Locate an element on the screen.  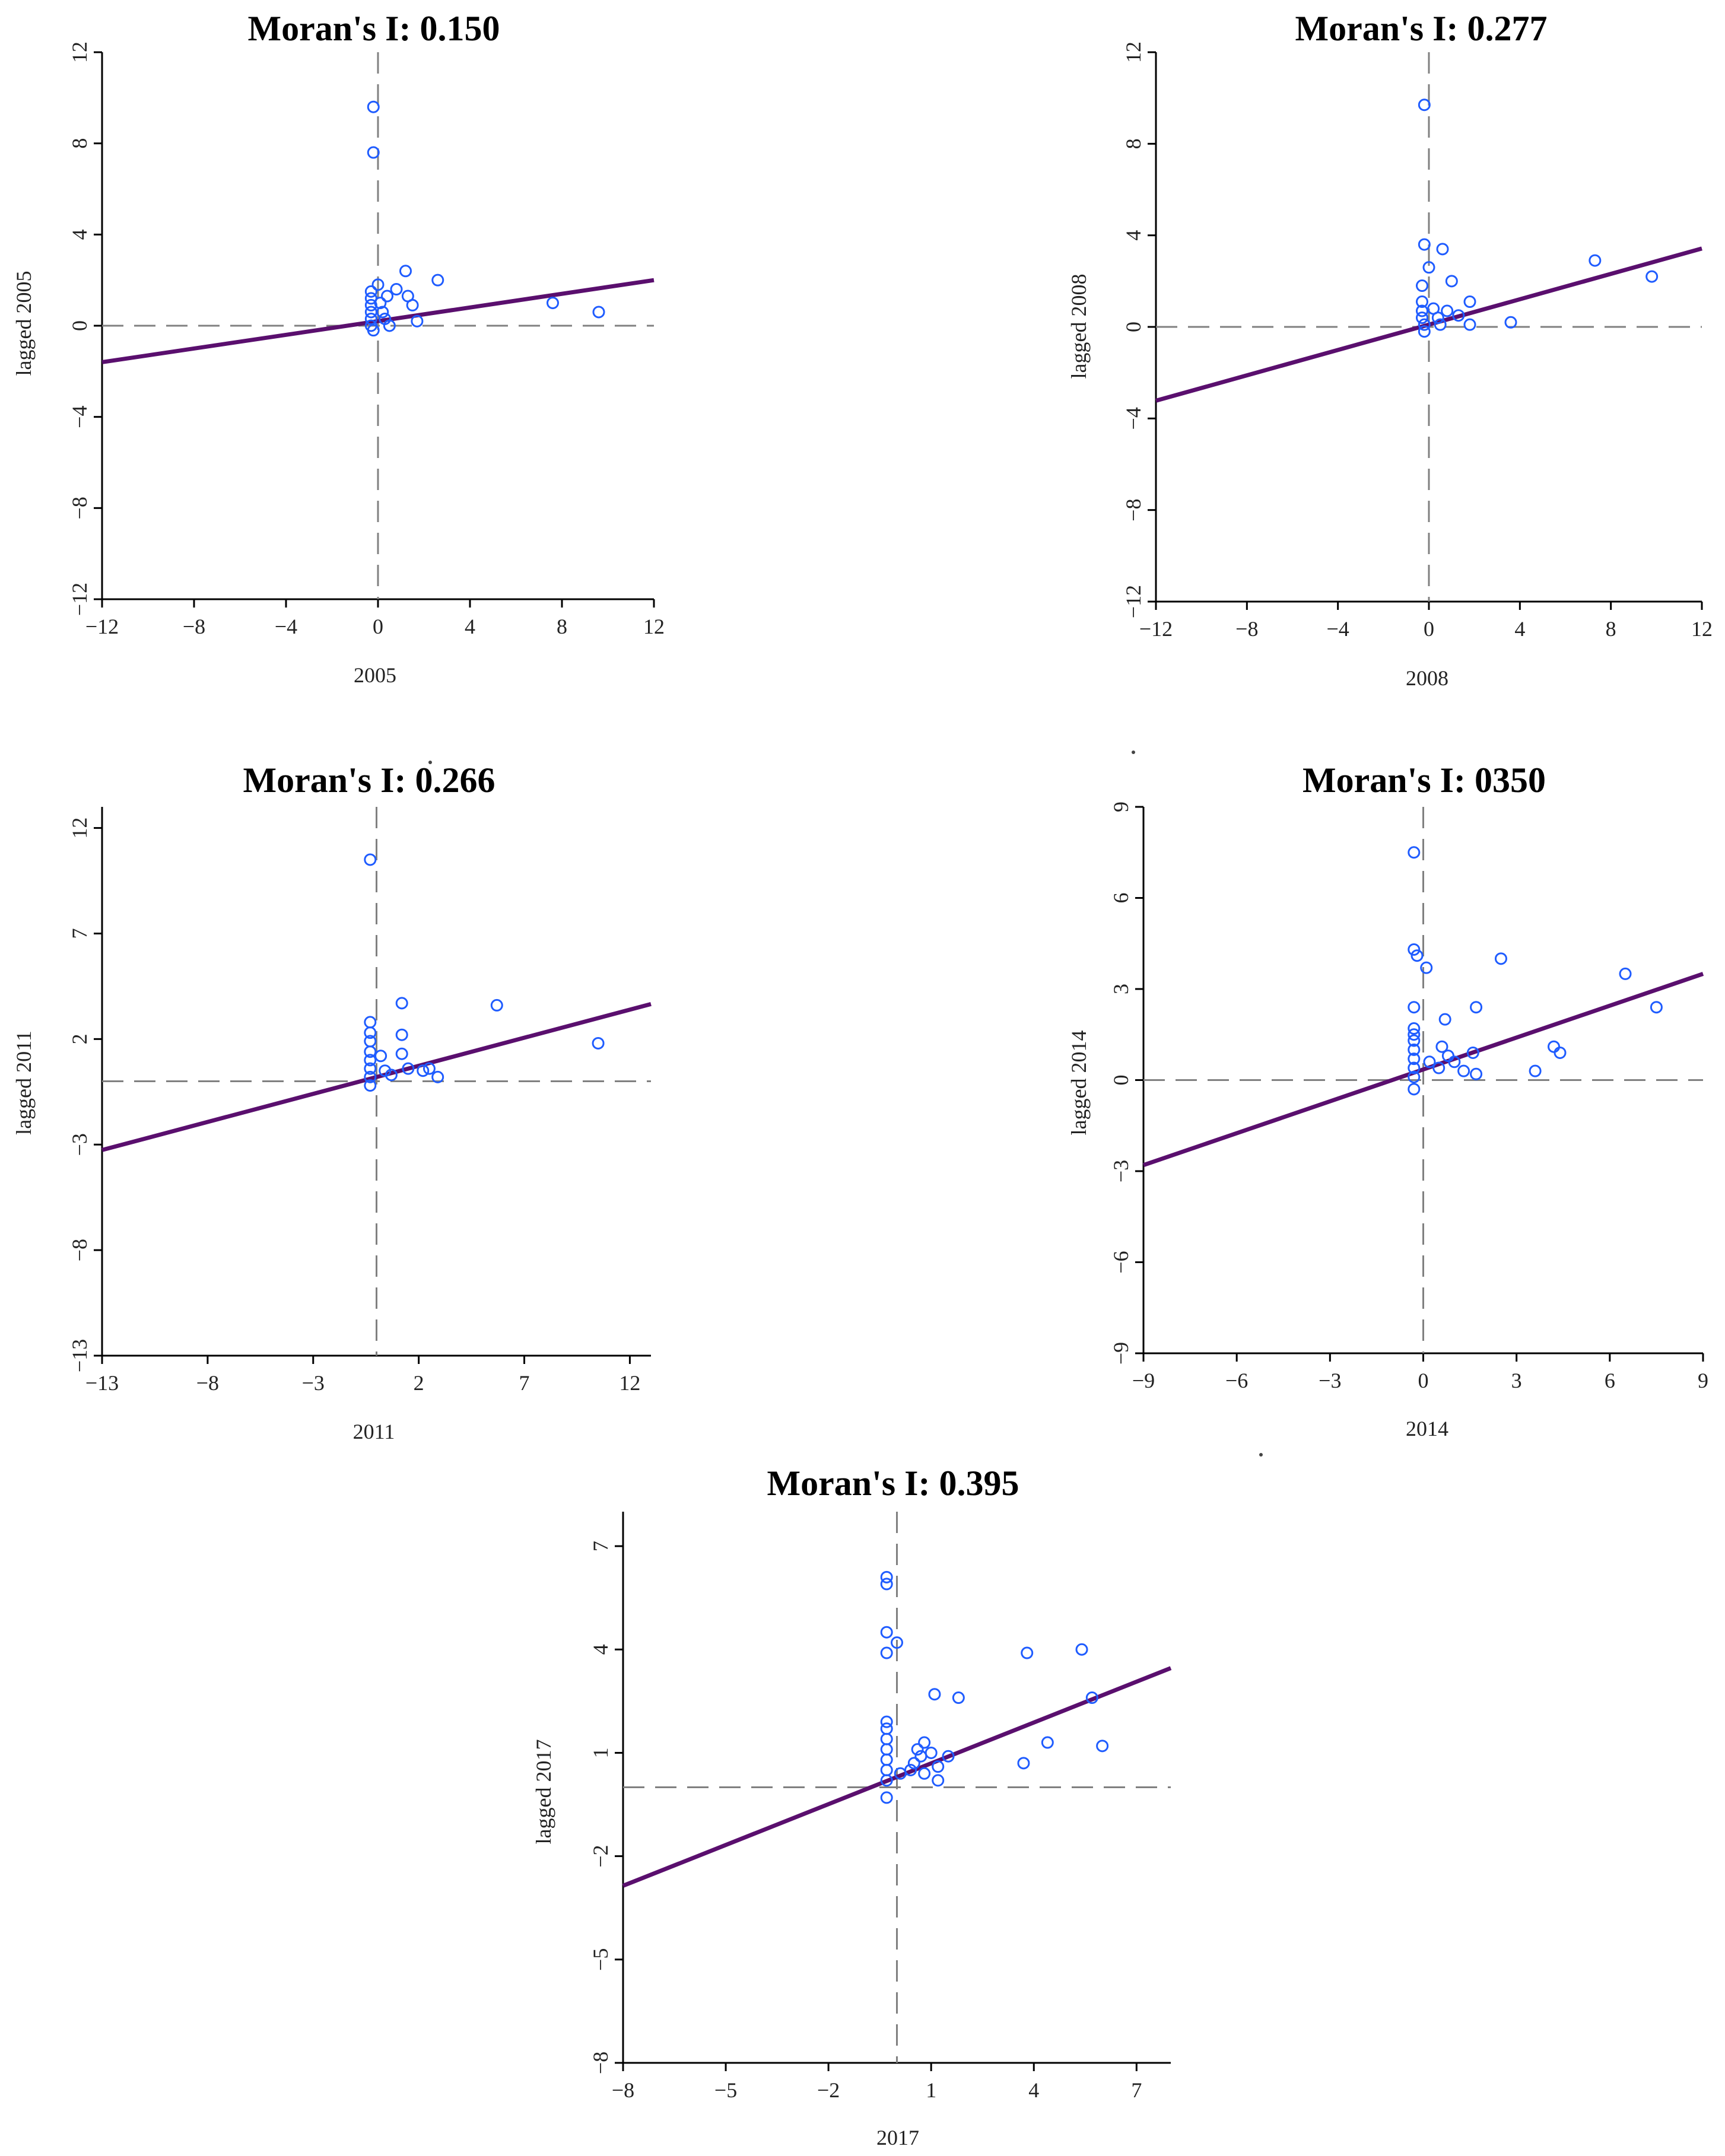
y-tick-label: −13 is located at coordinates (79, 1355).